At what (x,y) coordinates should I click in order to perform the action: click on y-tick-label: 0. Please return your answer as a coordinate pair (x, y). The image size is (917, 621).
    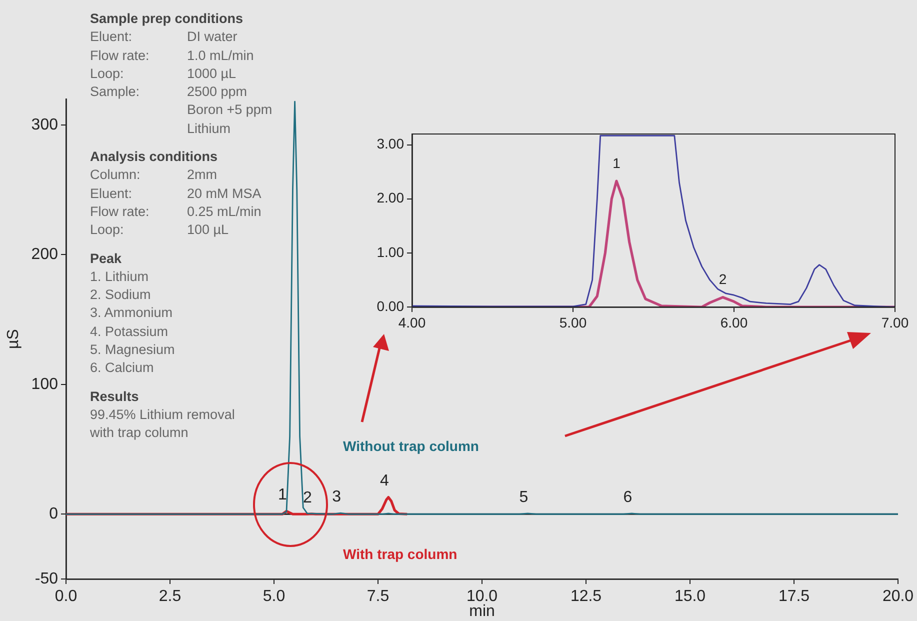
    Looking at the image, I should click on (53, 514).